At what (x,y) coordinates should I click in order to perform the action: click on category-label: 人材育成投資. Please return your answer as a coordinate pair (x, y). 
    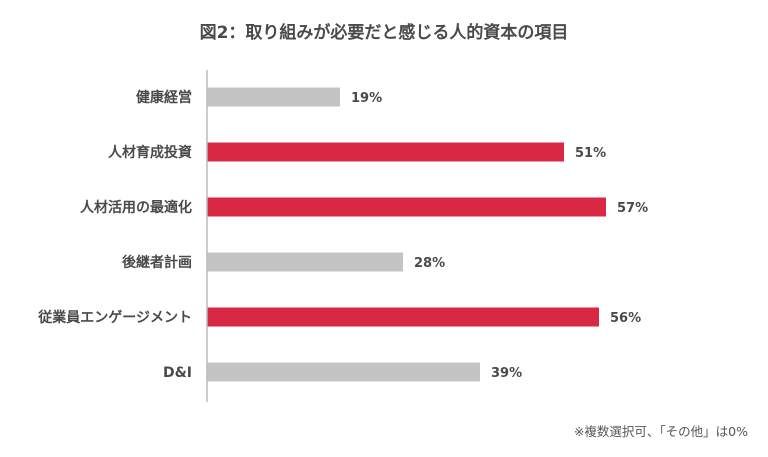
    Looking at the image, I should click on (150, 152).